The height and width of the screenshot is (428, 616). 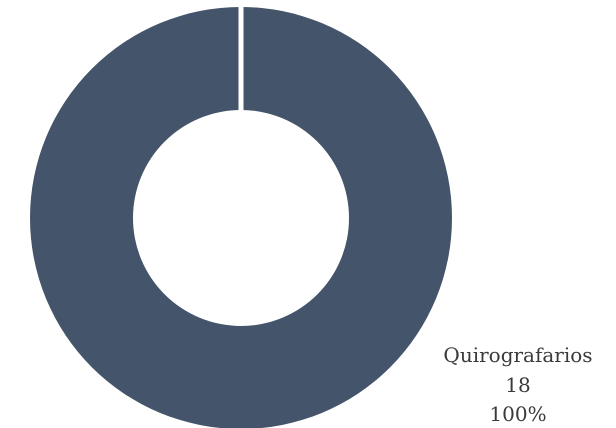 I want to click on data-label-name: Quirografarios, so click(x=517, y=355).